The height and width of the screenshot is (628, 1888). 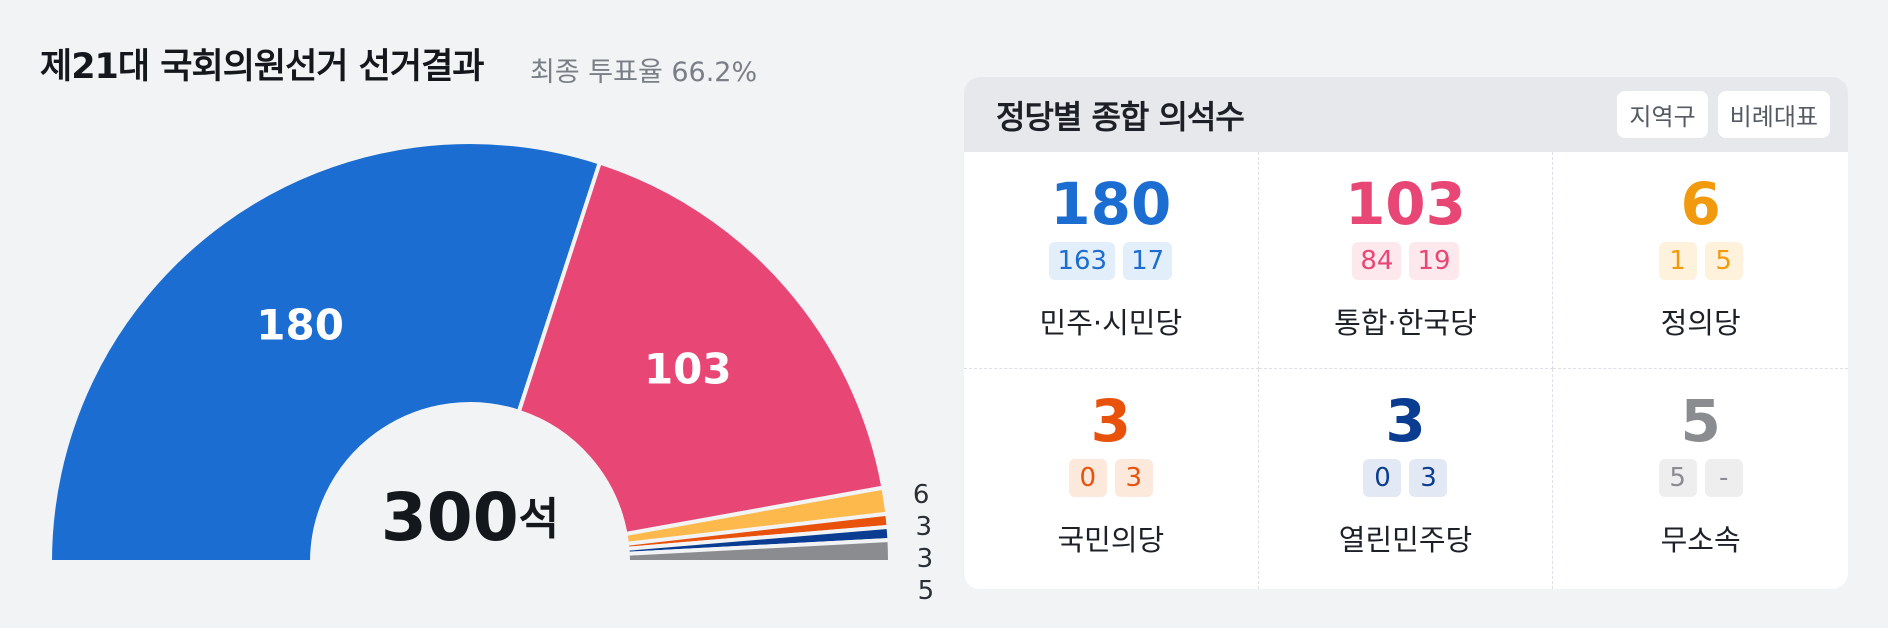 I want to click on party-name: 열린민주당, so click(x=1405, y=540).